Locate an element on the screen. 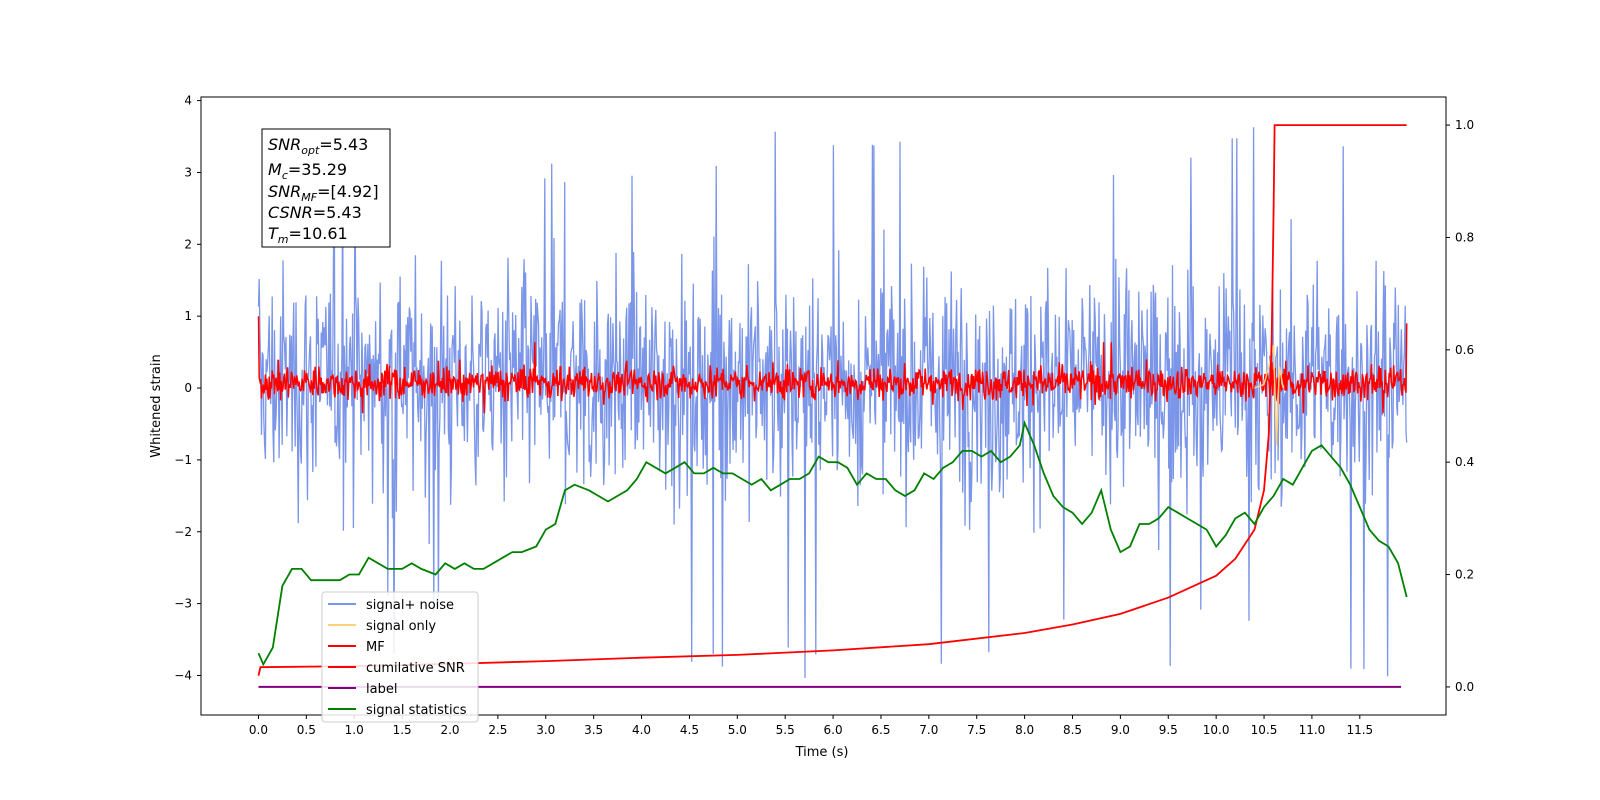  y-tick-label-left: −3 is located at coordinates (183, 604).